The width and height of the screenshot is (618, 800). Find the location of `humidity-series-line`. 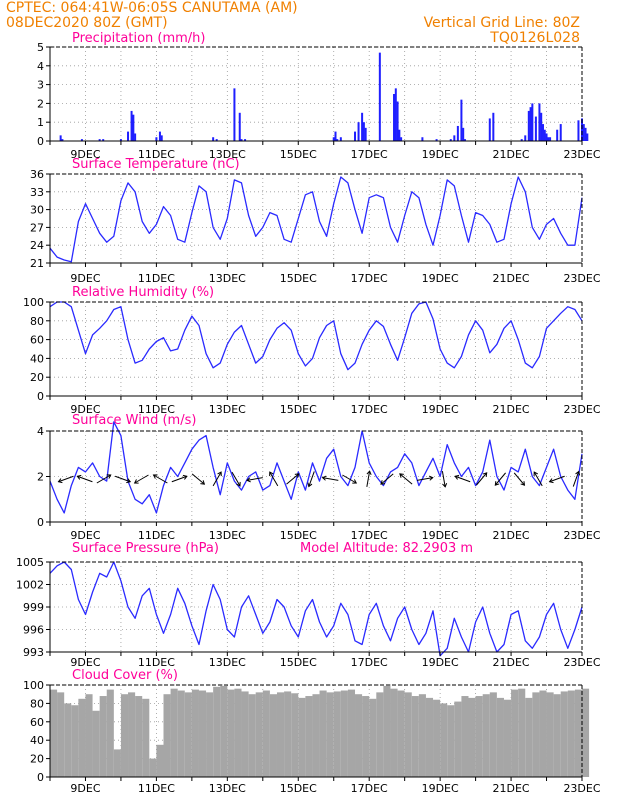

humidity-series-line is located at coordinates (316, 336).